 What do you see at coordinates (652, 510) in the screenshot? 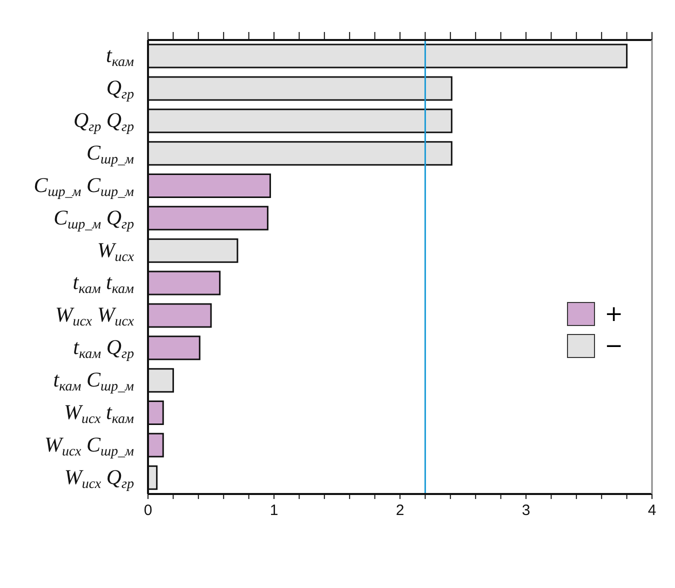
I see `x-tick-label: 4` at bounding box center [652, 510].